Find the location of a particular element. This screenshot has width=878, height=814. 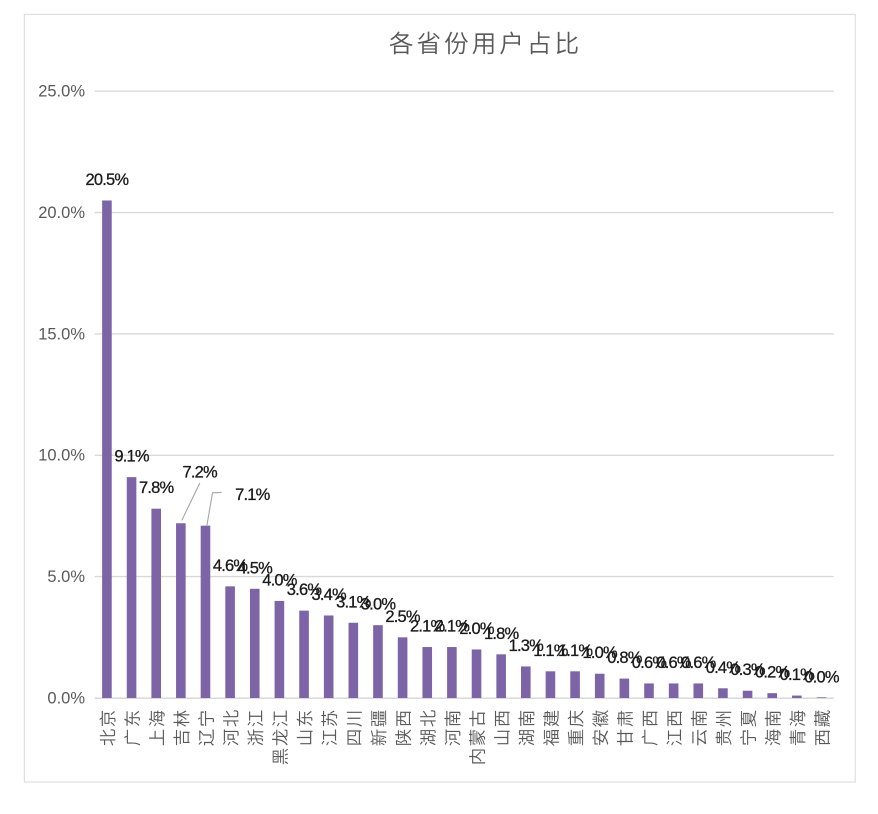

svg-text: 0.1% is located at coordinates (798, 675).